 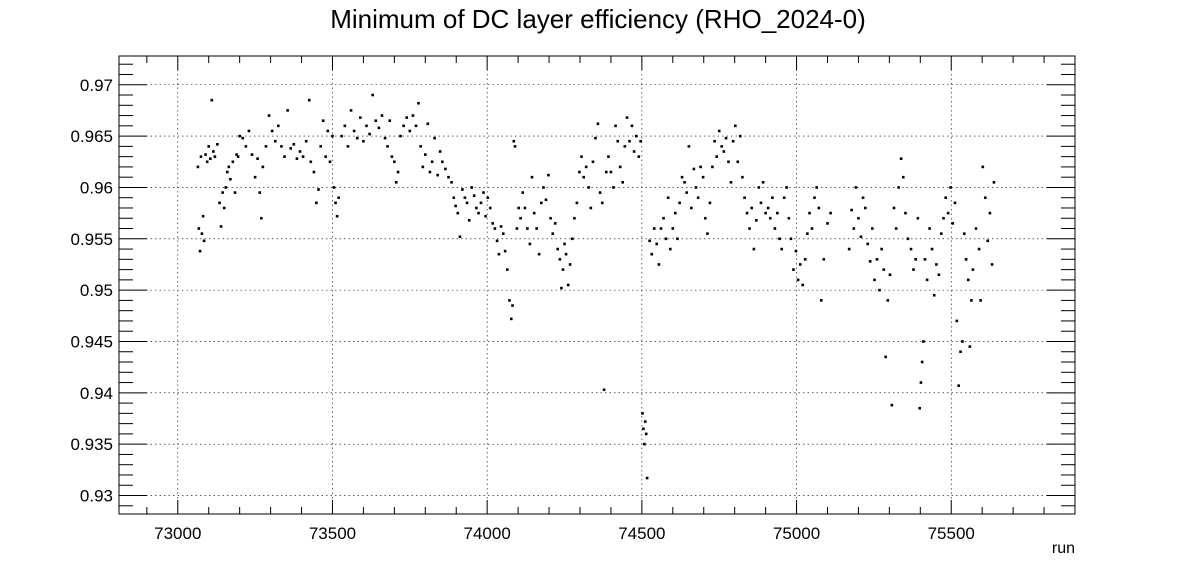 I want to click on y-tick-label: 0.935, so click(x=91, y=444).